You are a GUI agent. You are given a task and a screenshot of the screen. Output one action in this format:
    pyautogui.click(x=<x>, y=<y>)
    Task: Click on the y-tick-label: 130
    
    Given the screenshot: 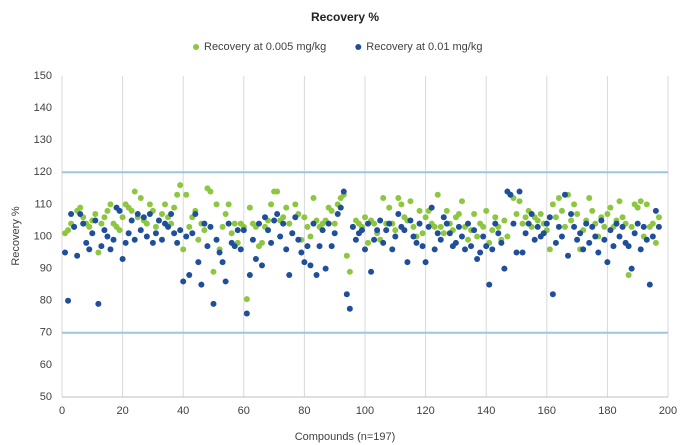 What is the action you would take?
    pyautogui.click(x=43, y=140)
    